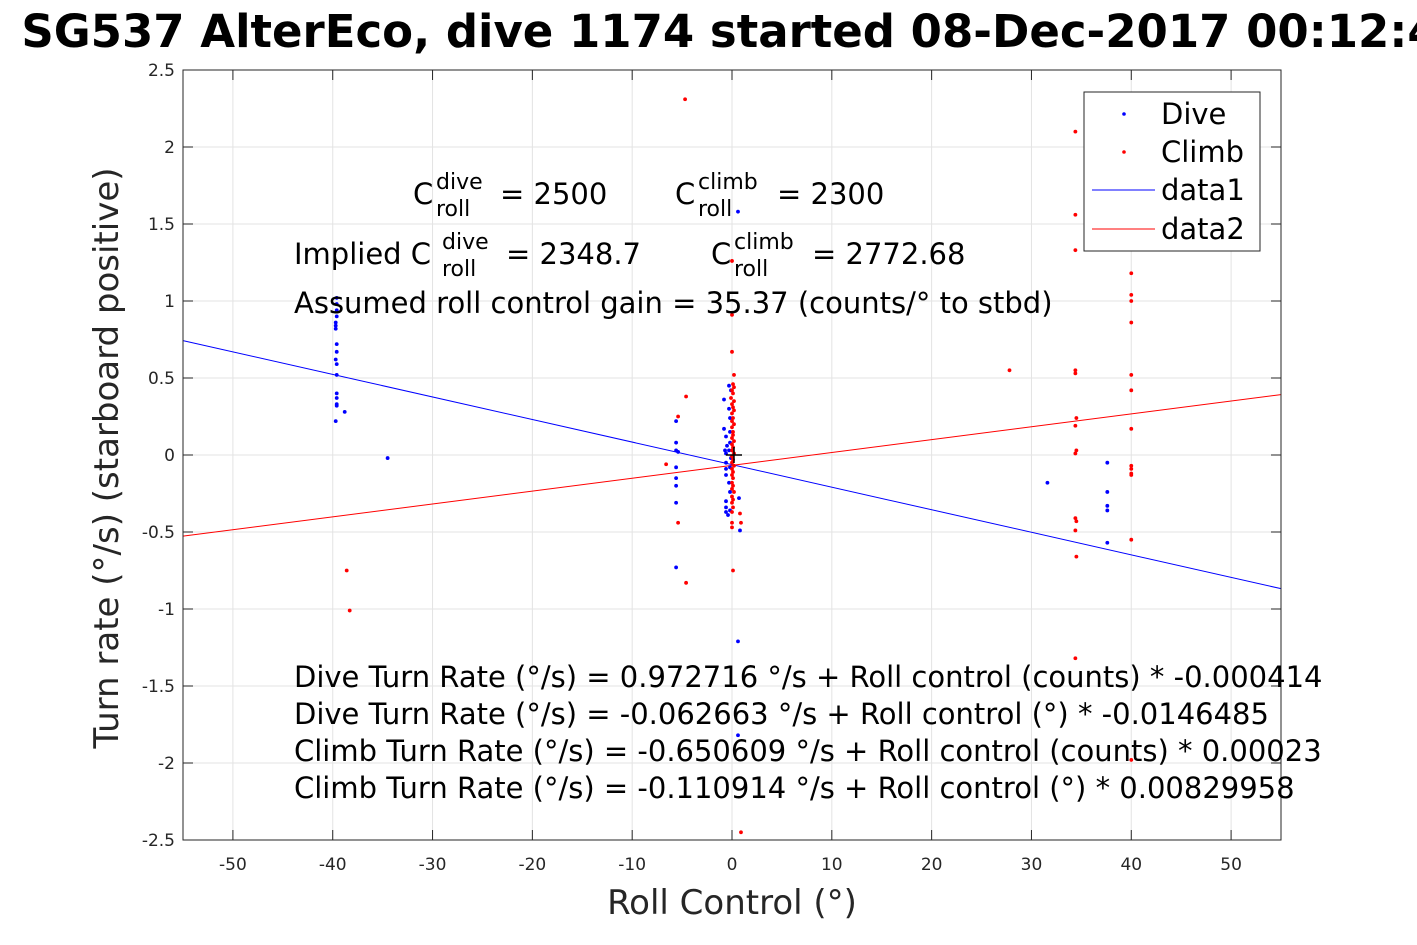 Image resolution: width=1417 pixels, height=945 pixels. I want to click on x-tick-label: 10, so click(832, 865).